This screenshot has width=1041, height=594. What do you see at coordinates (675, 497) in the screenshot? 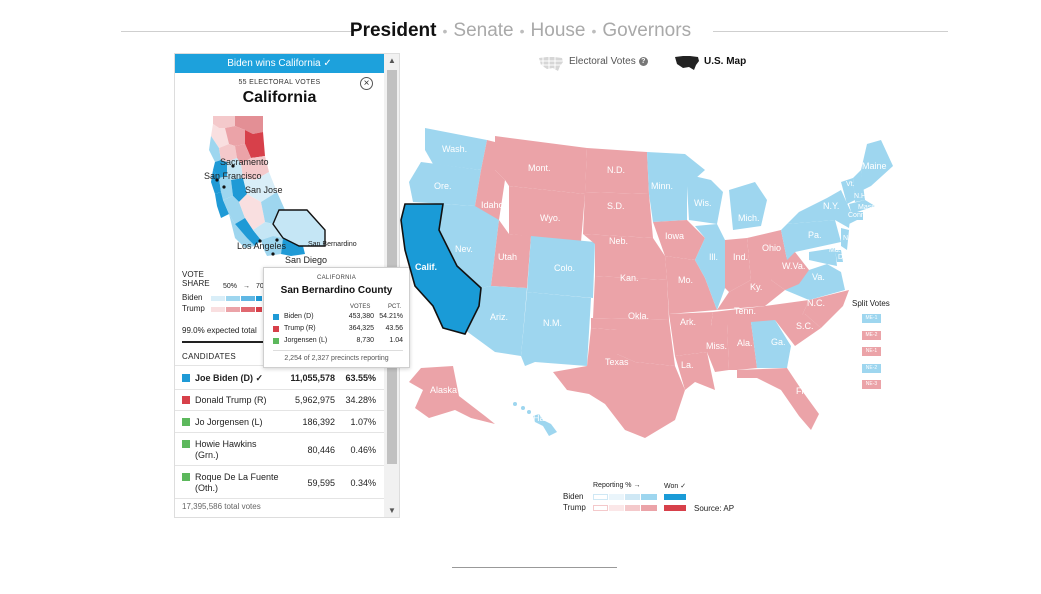
I see `legend-biden-won` at bounding box center [675, 497].